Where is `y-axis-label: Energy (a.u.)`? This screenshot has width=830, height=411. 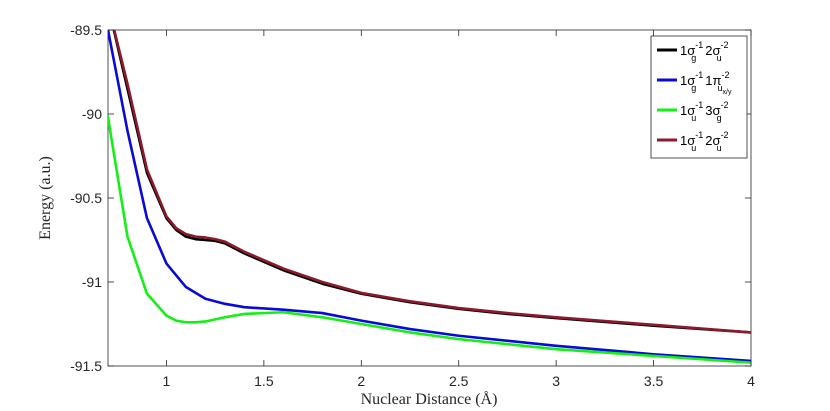
y-axis-label: Energy (a.u.) is located at coordinates (45, 198).